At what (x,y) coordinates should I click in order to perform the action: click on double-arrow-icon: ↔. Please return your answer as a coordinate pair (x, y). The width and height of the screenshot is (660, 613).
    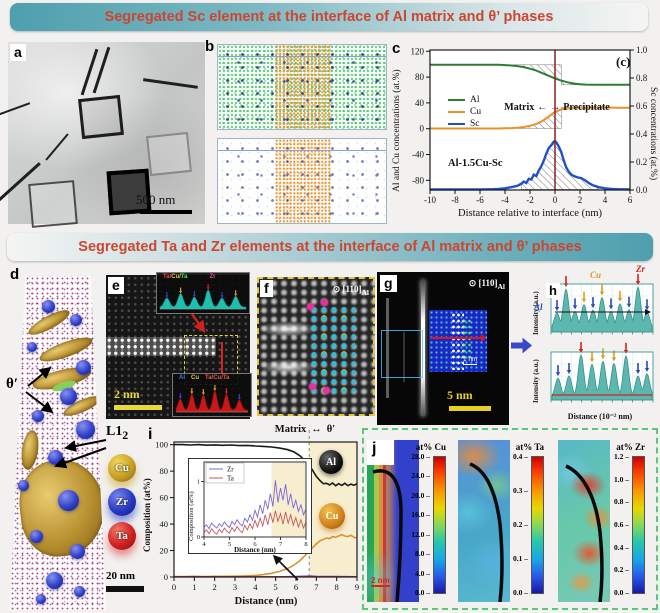
    Looking at the image, I should click on (316, 429).